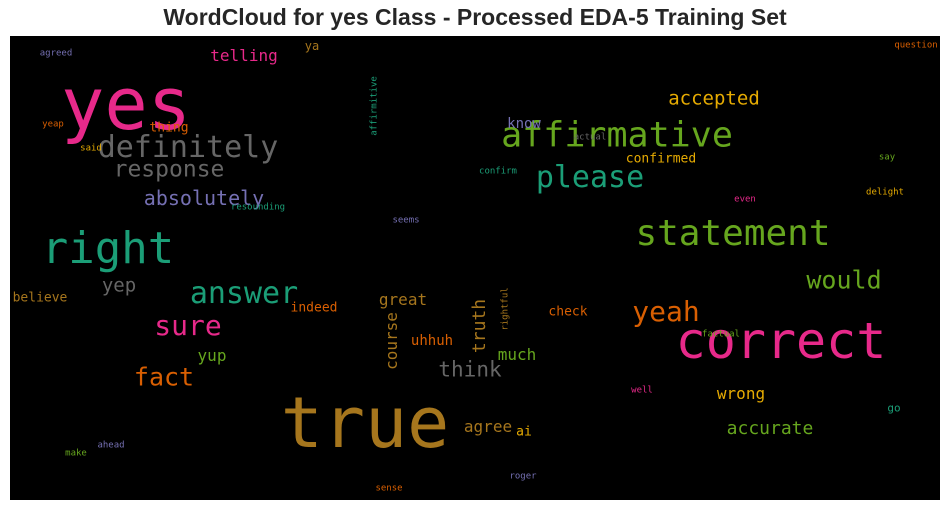  What do you see at coordinates (212, 355) in the screenshot?
I see `word-yup: yup` at bounding box center [212, 355].